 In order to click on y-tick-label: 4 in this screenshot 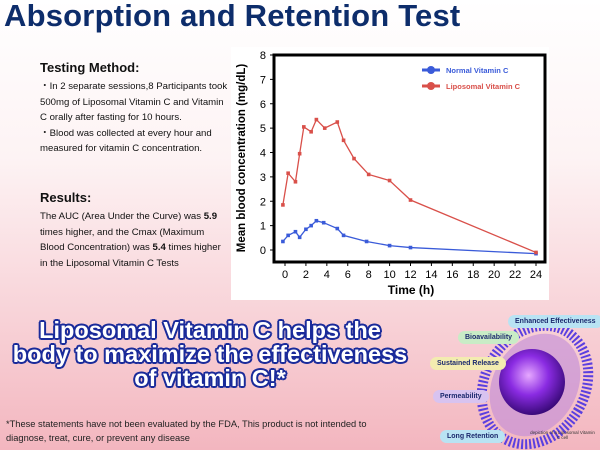, I will do `click(263, 154)`.